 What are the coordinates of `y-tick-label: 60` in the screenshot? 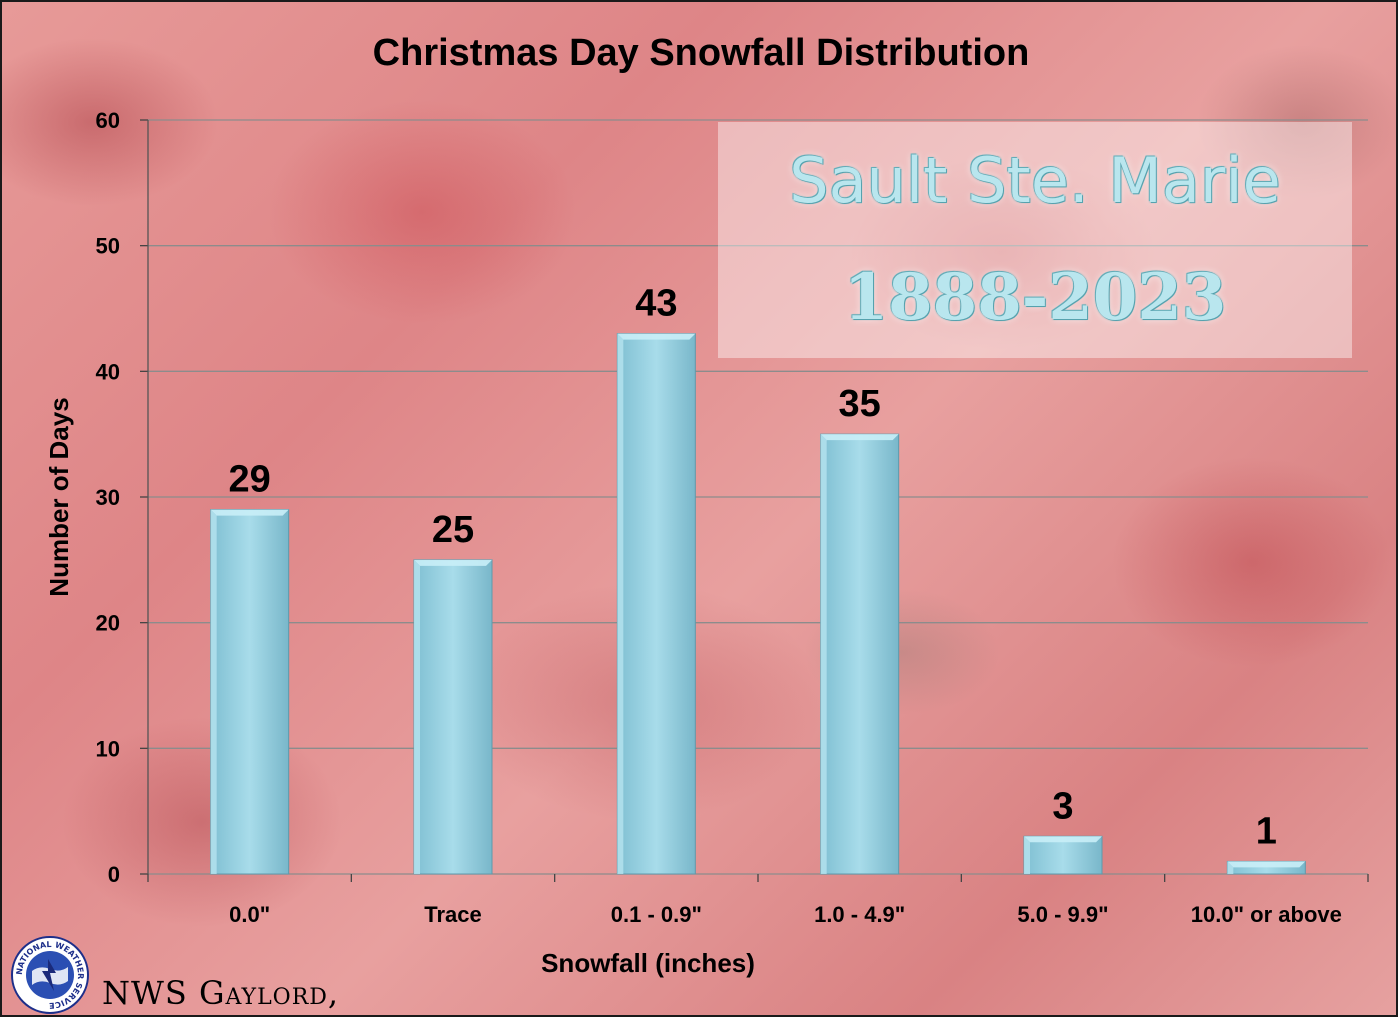 It's located at (108, 120).